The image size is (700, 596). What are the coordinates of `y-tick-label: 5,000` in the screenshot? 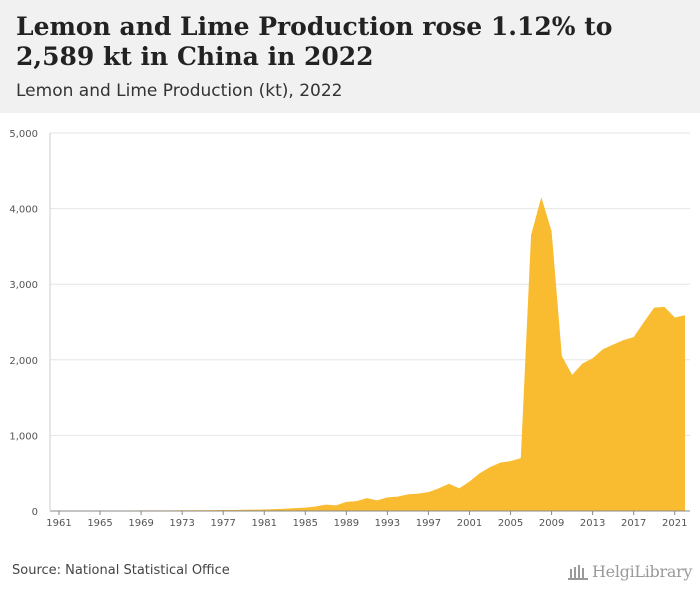 It's located at (23, 134).